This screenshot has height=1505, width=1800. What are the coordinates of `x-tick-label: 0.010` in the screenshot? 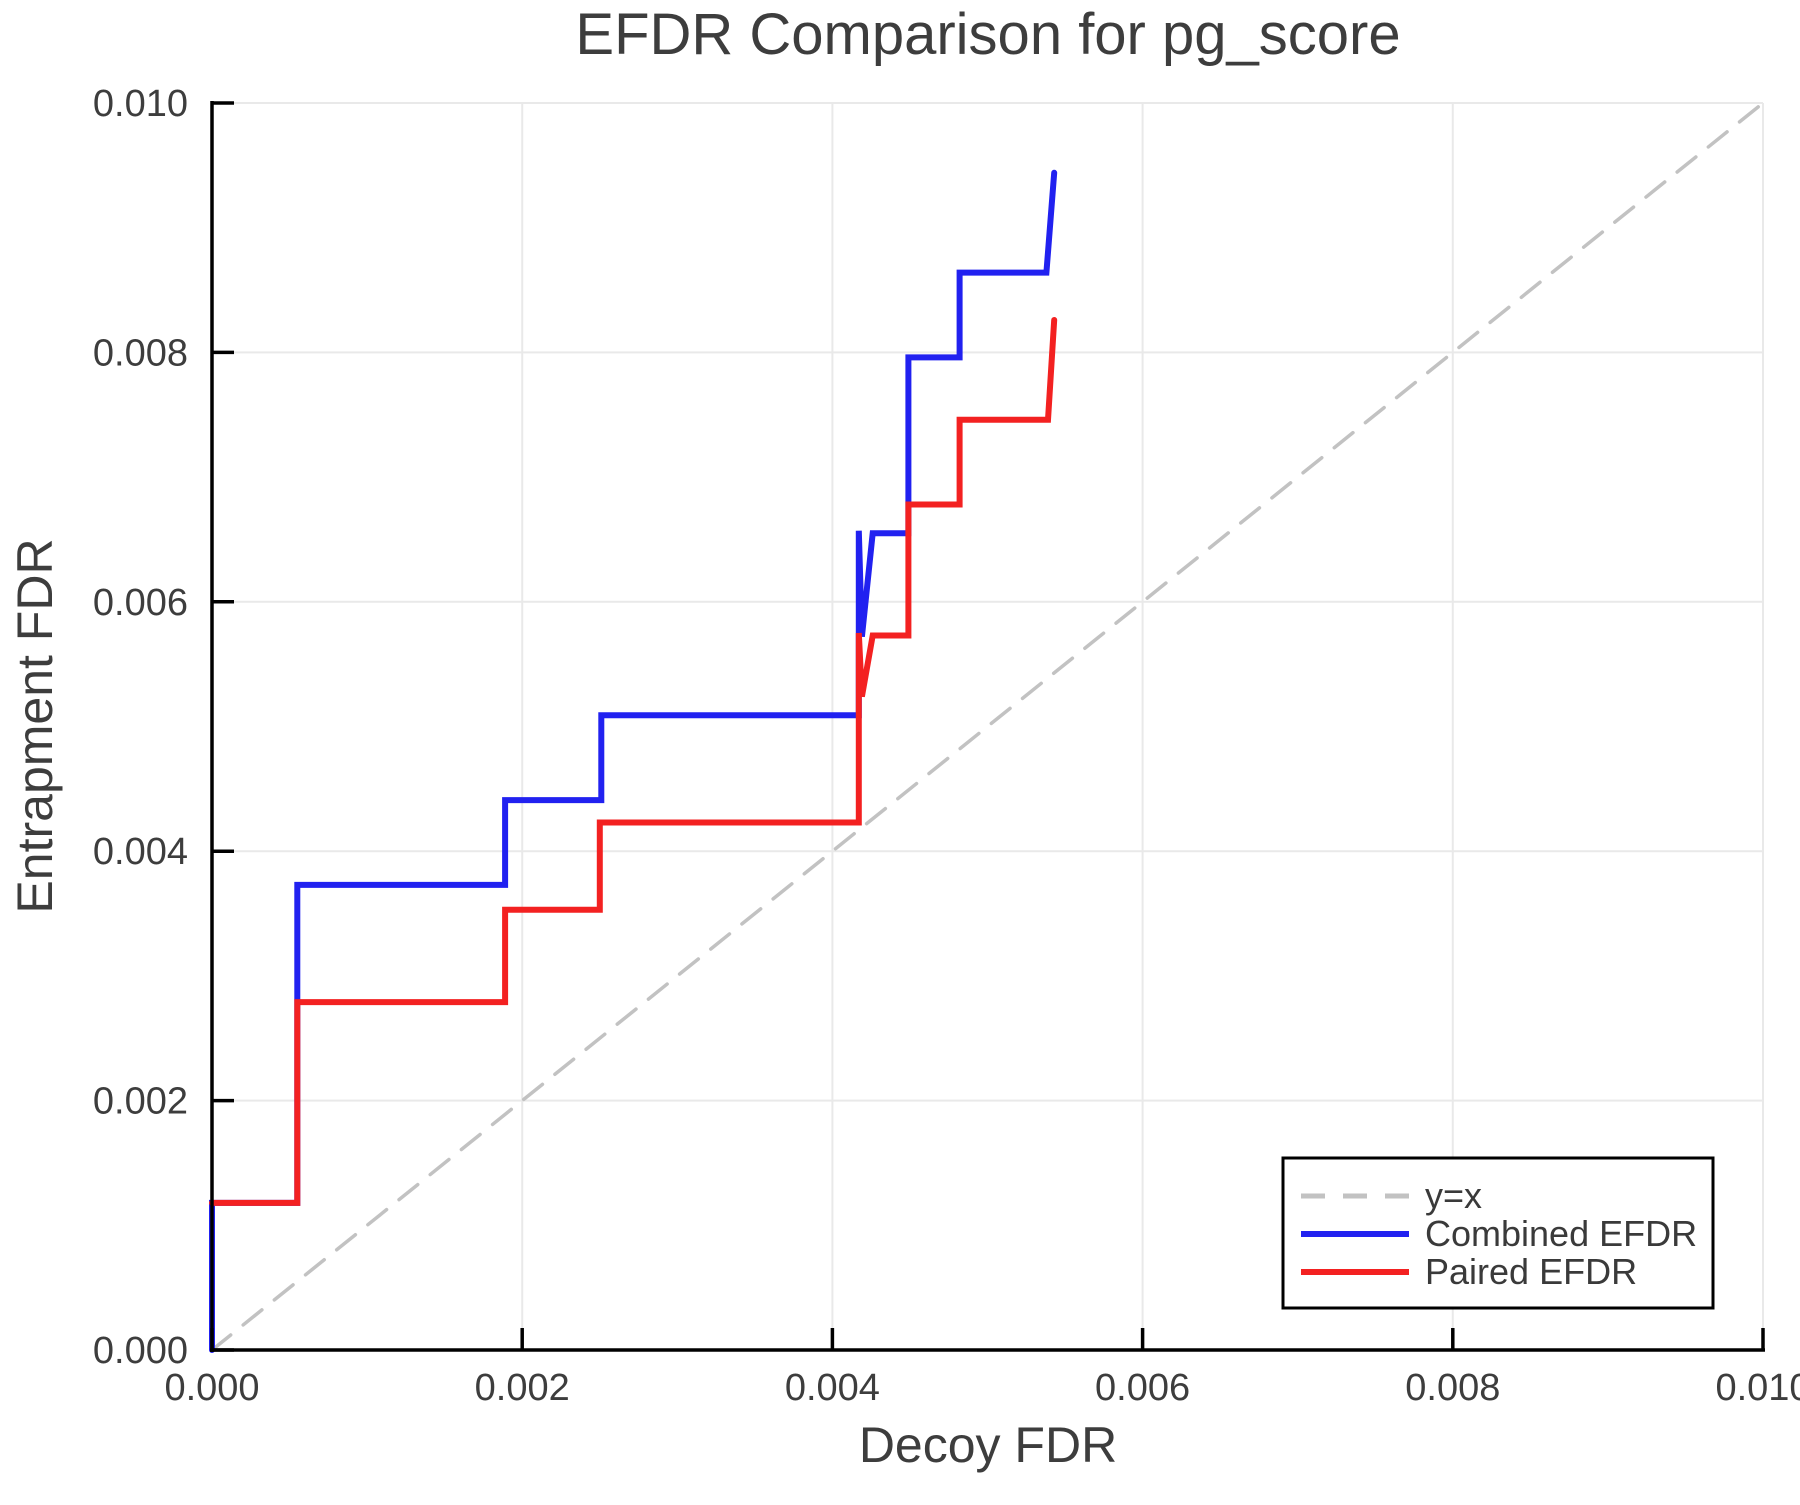 It's located at (1757, 1388).